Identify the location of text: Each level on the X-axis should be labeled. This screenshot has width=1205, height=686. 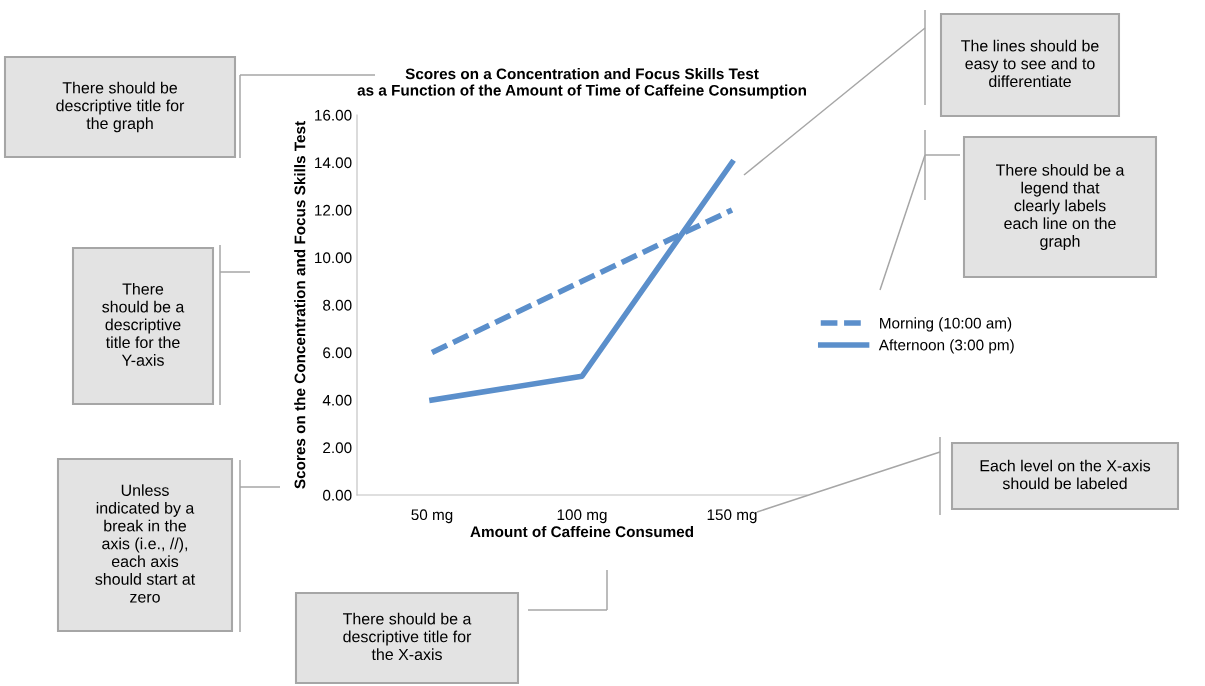
(1065, 474).